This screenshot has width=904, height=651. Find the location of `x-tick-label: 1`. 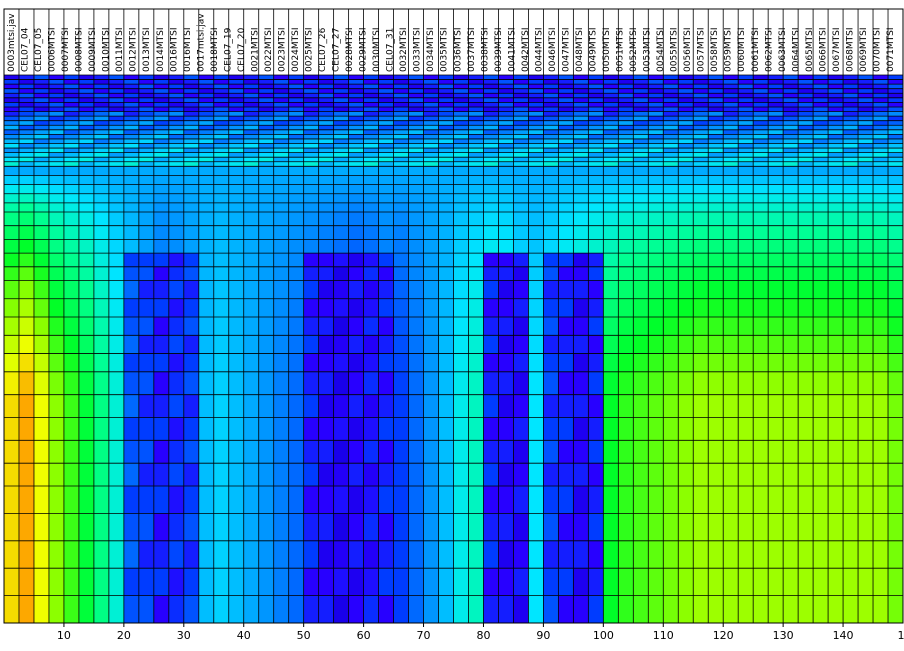

x-tick-label: 1 is located at coordinates (901, 635).